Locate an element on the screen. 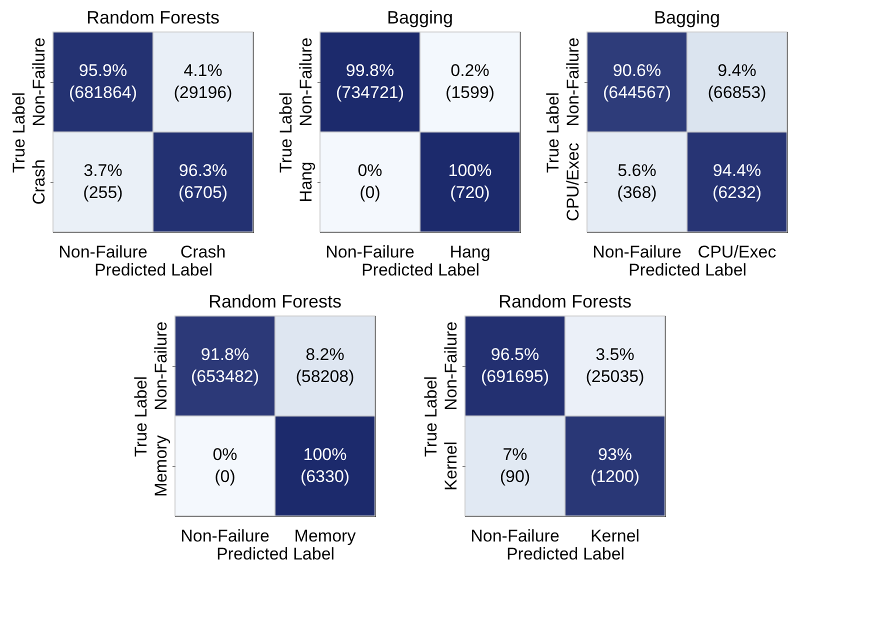 The width and height of the screenshot is (874, 632). annotation: (6705) is located at coordinates (203, 192).